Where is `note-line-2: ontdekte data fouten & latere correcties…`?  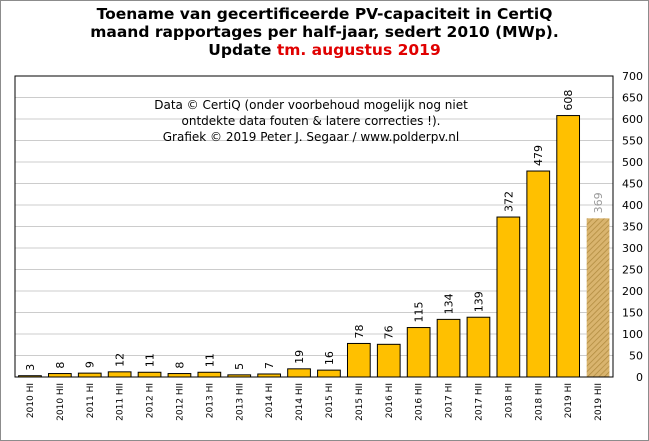 note-line-2: ontdekte data fouten & latere correcties… is located at coordinates (311, 121).